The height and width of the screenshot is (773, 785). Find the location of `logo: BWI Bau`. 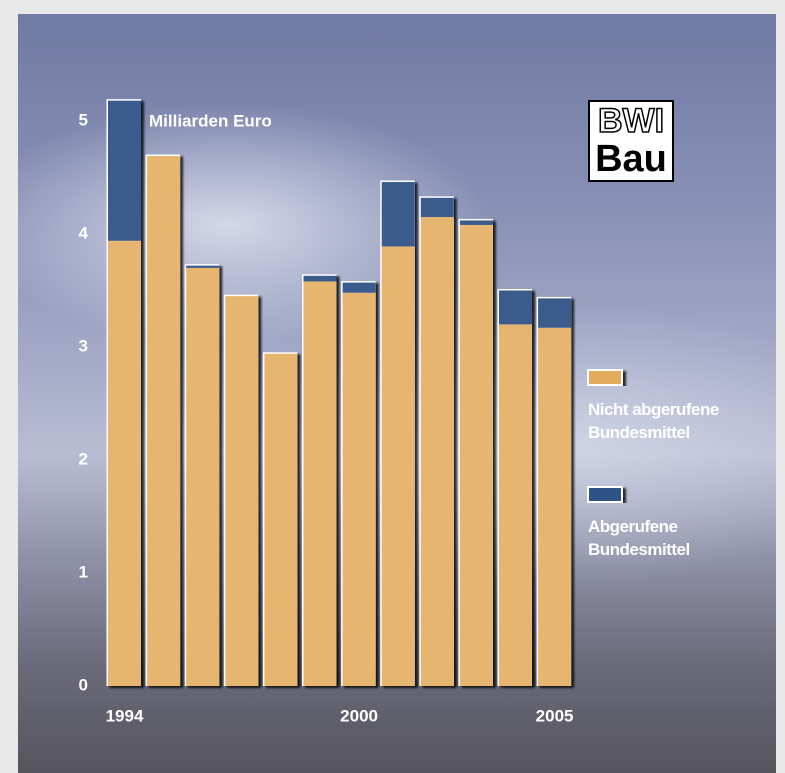

logo: BWI Bau is located at coordinates (631, 141).